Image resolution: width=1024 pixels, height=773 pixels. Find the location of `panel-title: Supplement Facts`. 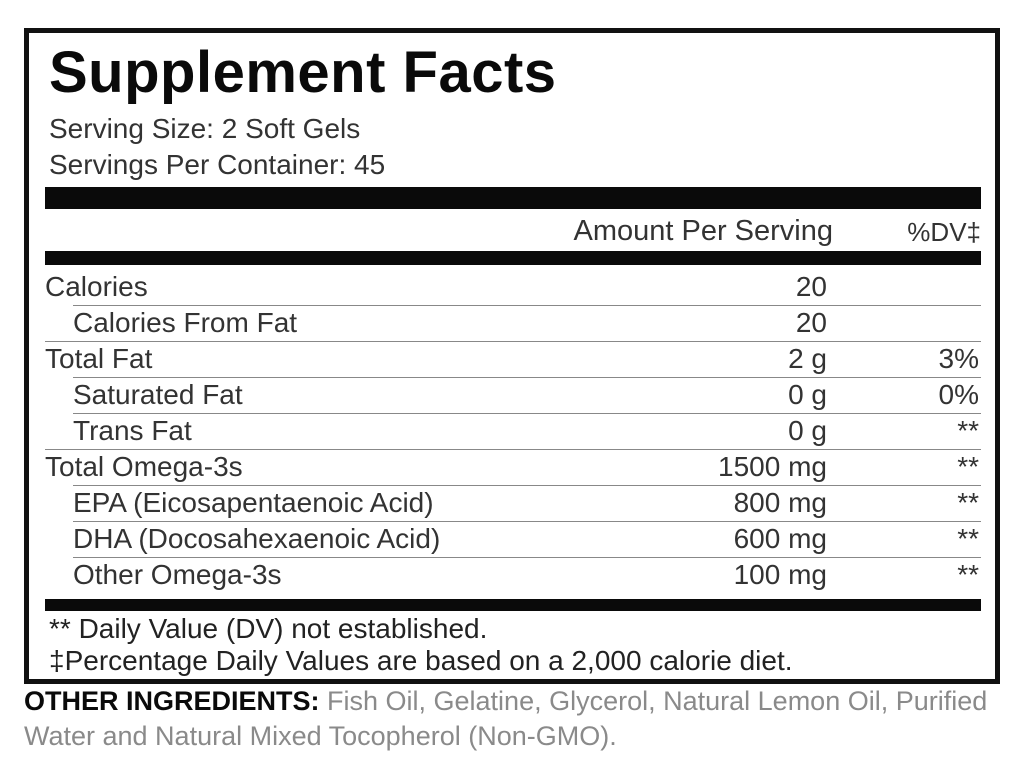

panel-title: Supplement Facts is located at coordinates (303, 72).